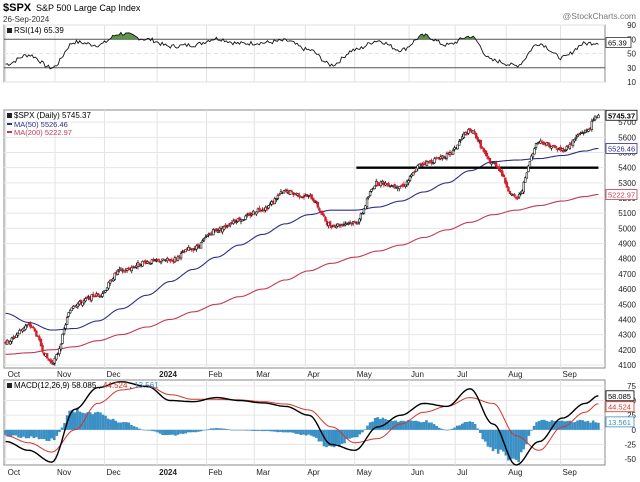 This screenshot has height=482, width=640. What do you see at coordinates (621, 115) in the screenshot?
I see `price-last-box` at bounding box center [621, 115].